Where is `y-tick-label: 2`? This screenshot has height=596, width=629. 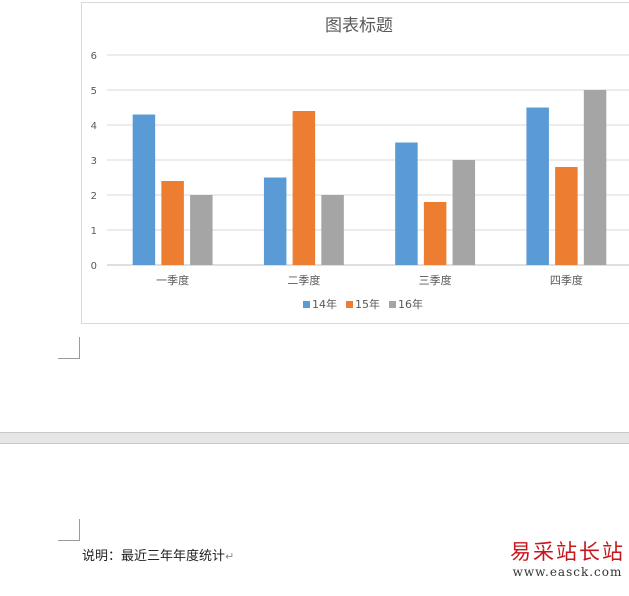
y-tick-label: 2 is located at coordinates (94, 196).